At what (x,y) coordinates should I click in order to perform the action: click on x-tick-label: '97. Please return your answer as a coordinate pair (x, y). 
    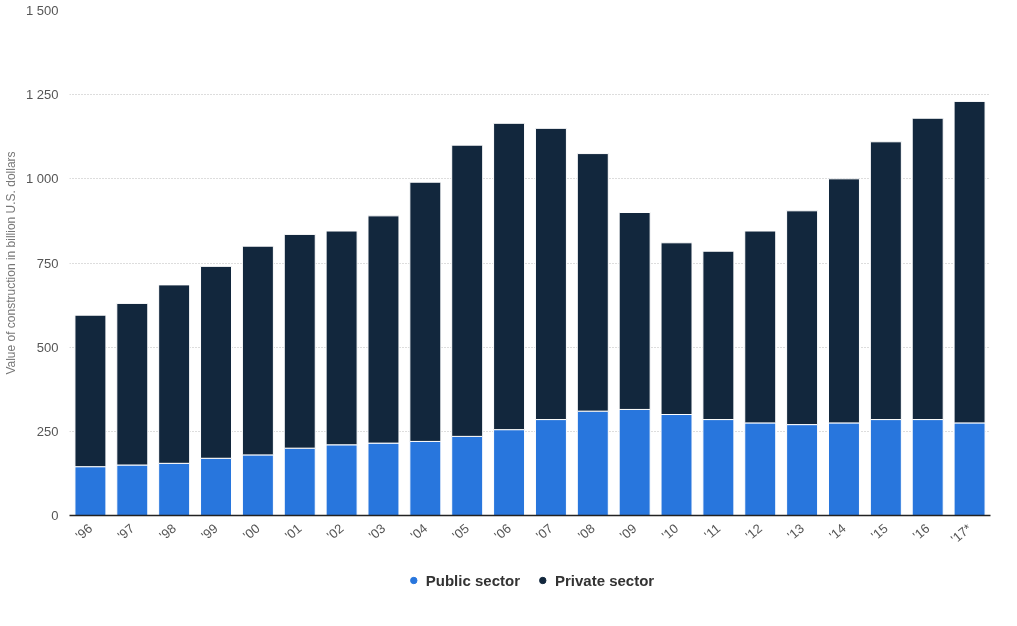
    Looking at the image, I should click on (126, 532).